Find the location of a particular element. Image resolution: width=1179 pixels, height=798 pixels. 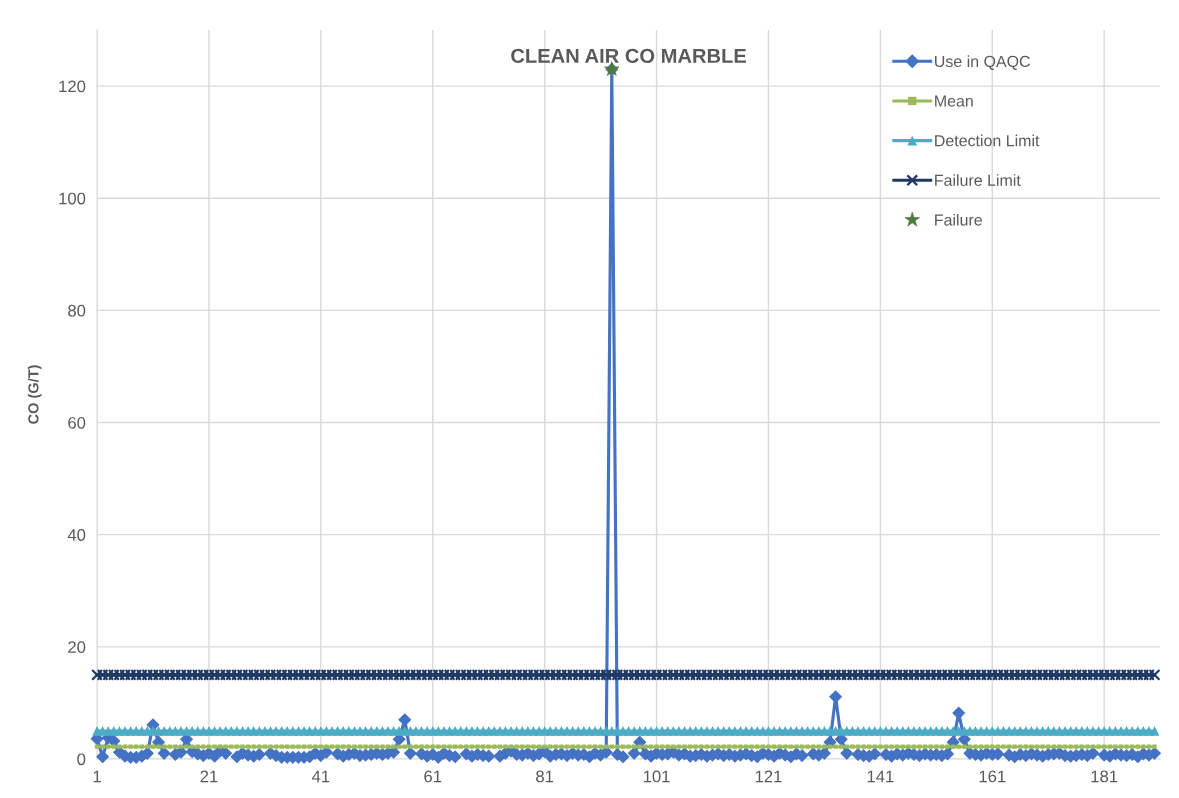

legend-label: Failure Limit is located at coordinates (978, 180).